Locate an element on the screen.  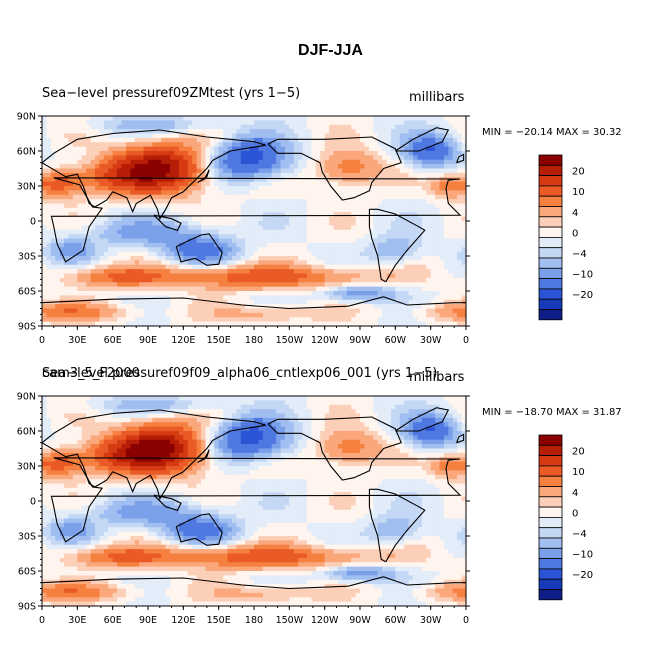
coastline is located at coordinates (154, 175).